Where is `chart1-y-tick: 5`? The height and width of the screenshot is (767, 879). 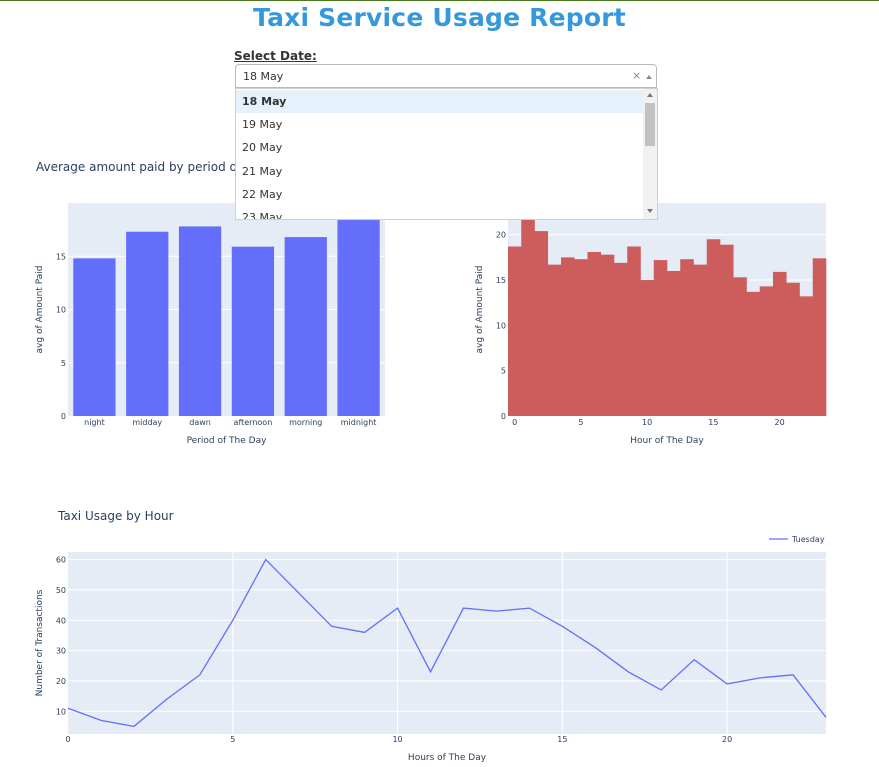
chart1-y-tick: 5 is located at coordinates (63, 363).